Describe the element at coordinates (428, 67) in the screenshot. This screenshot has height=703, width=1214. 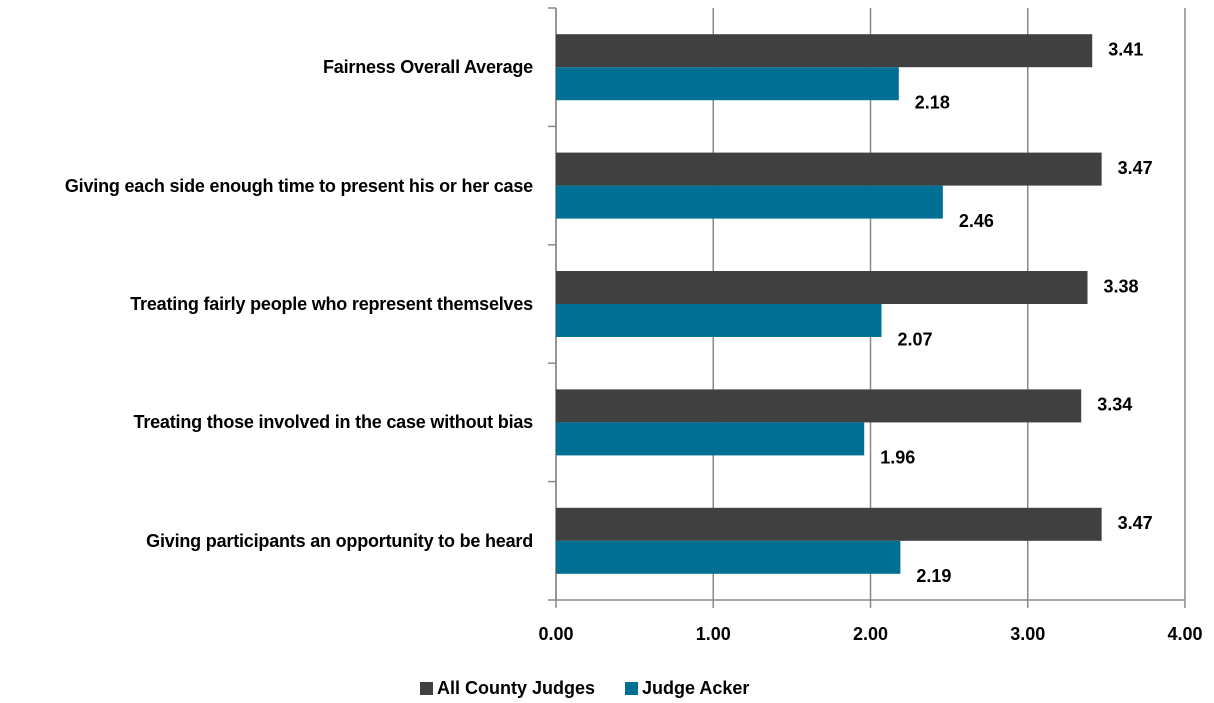
I see `y-tick-label: Fairness Overall Average` at that location.